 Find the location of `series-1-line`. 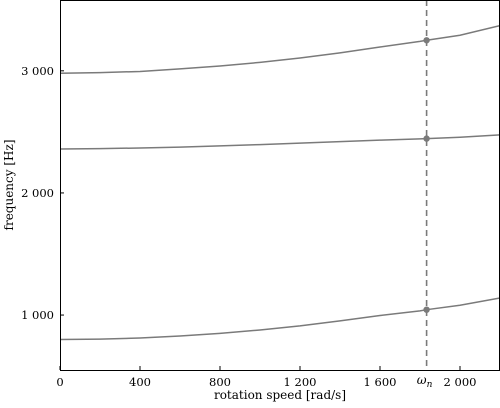

series-1-line is located at coordinates (279, 319).